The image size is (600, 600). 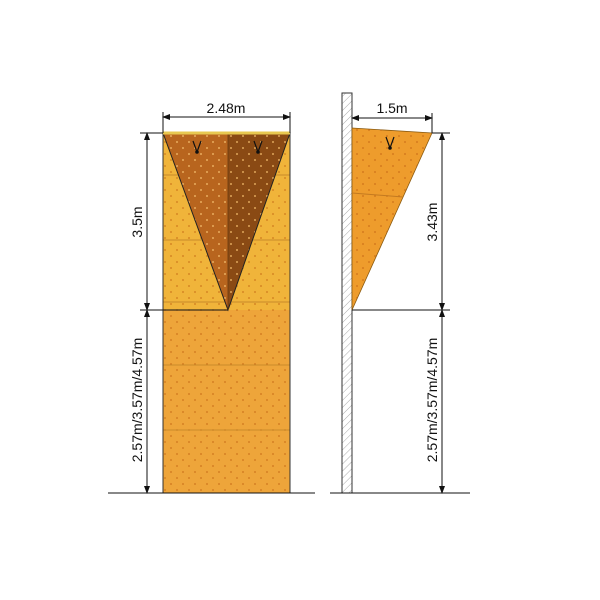 What do you see at coordinates (226, 108) in the screenshot?
I see `front-width-label: 2.48m` at bounding box center [226, 108].